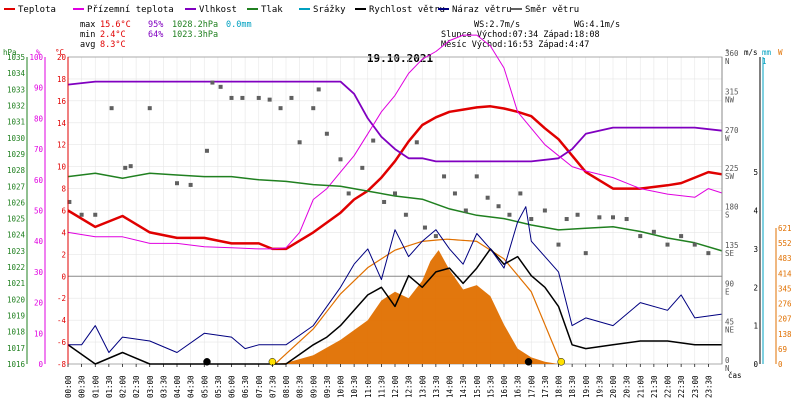 This screenshot has height=400, width=800. I want to click on tick-label-radiation: 138, so click(785, 334).